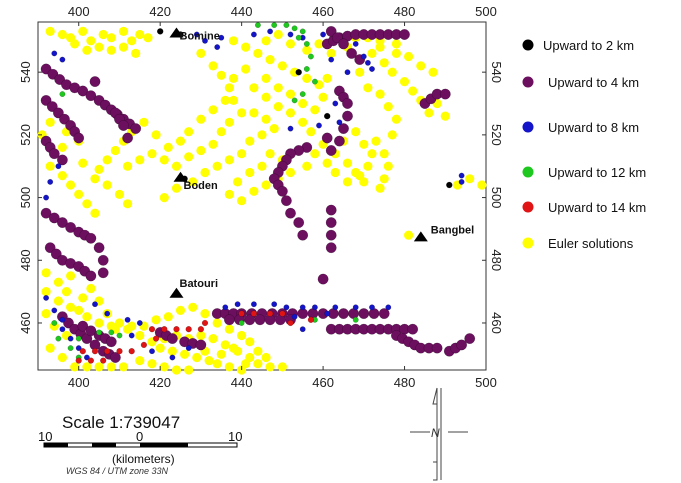 The image size is (681, 483). I want to click on scale-title: Scale 1:739047, so click(121, 422).